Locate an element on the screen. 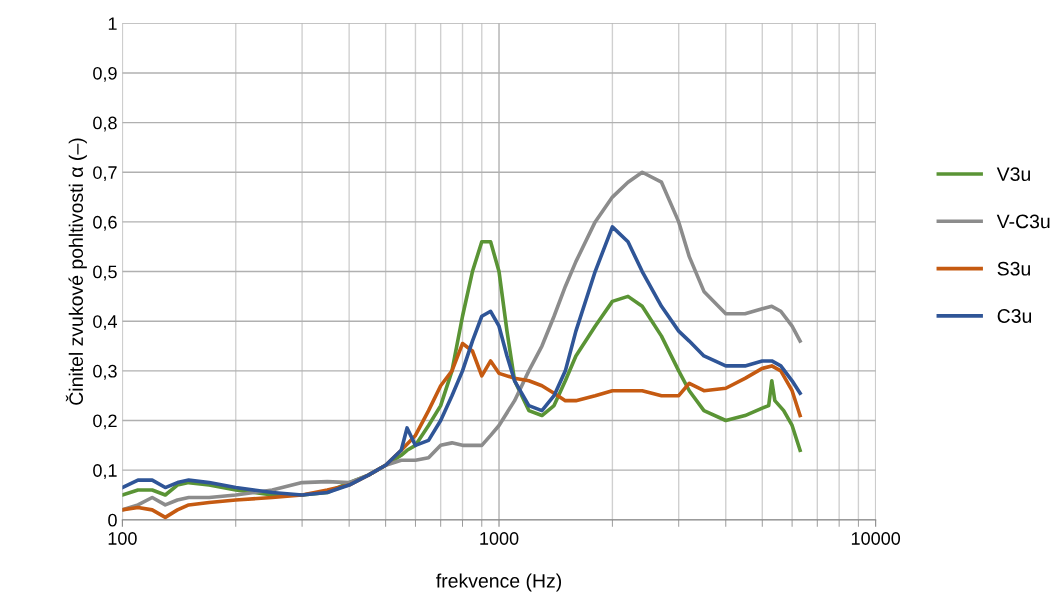 The width and height of the screenshot is (1055, 613). y-tick-label: 0,3 is located at coordinates (105, 372).